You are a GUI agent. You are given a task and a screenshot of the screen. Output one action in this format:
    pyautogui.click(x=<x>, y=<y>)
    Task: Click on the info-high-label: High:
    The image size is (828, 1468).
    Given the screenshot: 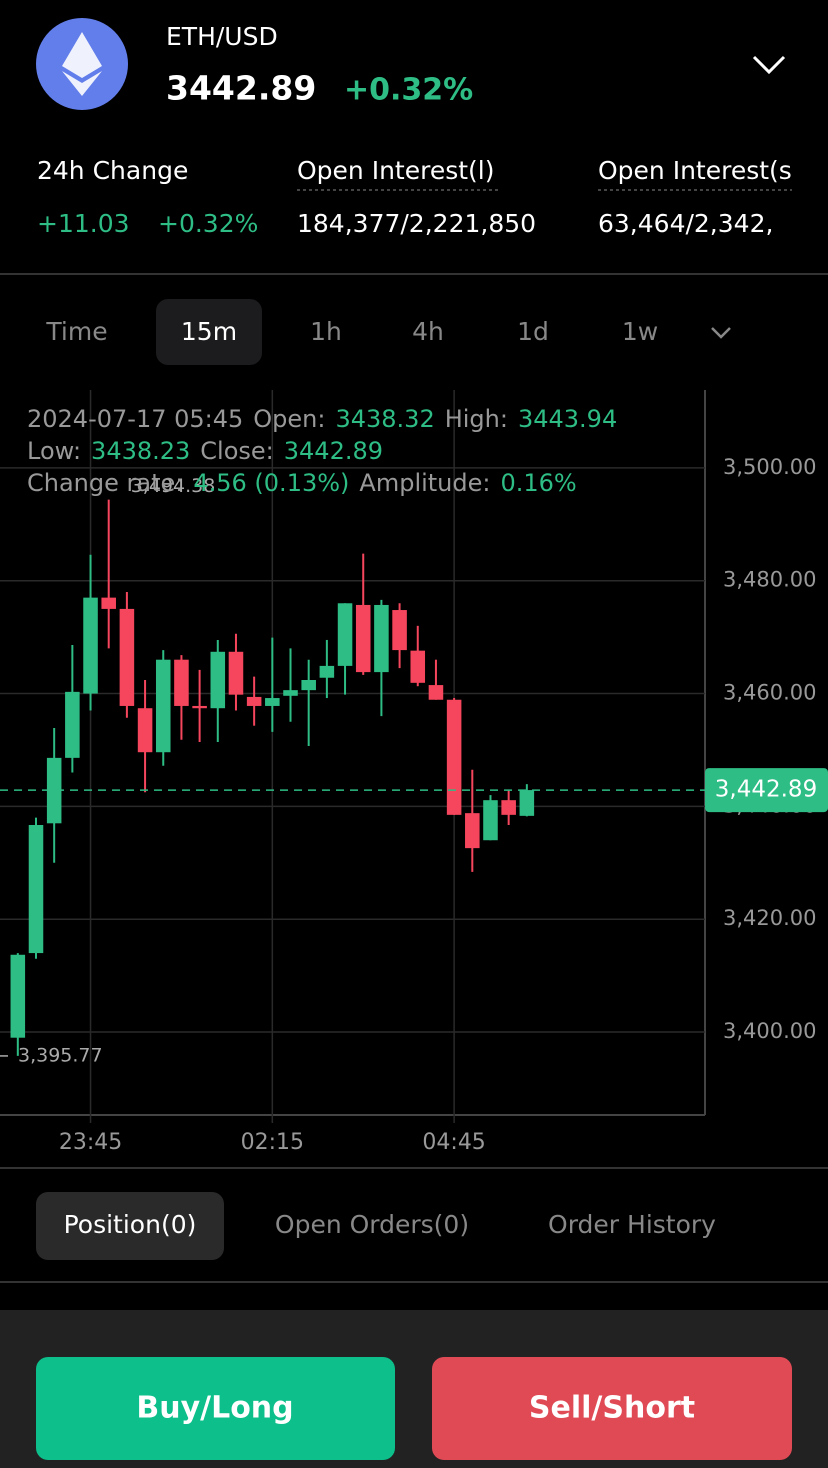 What is the action you would take?
    pyautogui.click(x=476, y=419)
    